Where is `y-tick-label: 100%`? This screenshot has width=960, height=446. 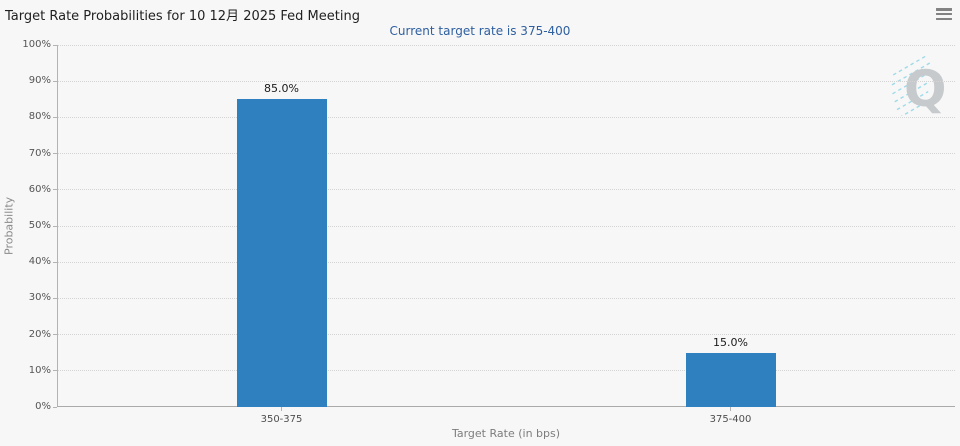 y-tick-label: 100% is located at coordinates (36, 44).